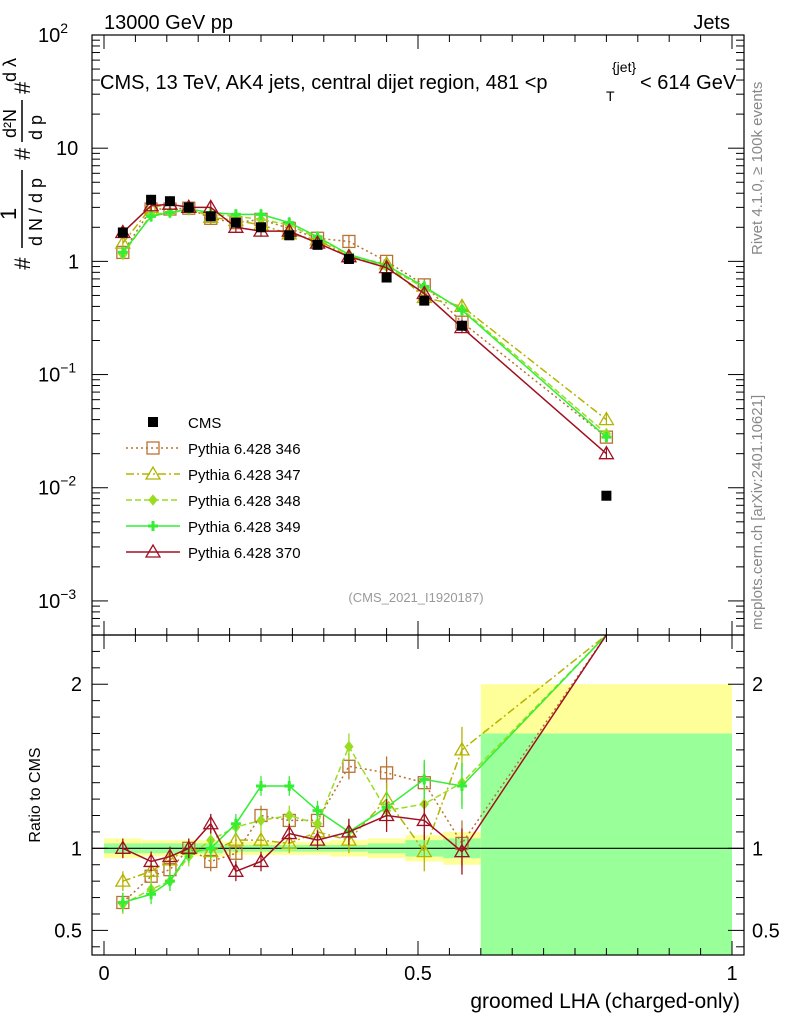  Describe the element at coordinates (57, 373) in the screenshot. I see `y-tick-label: 10⁻¹` at that location.